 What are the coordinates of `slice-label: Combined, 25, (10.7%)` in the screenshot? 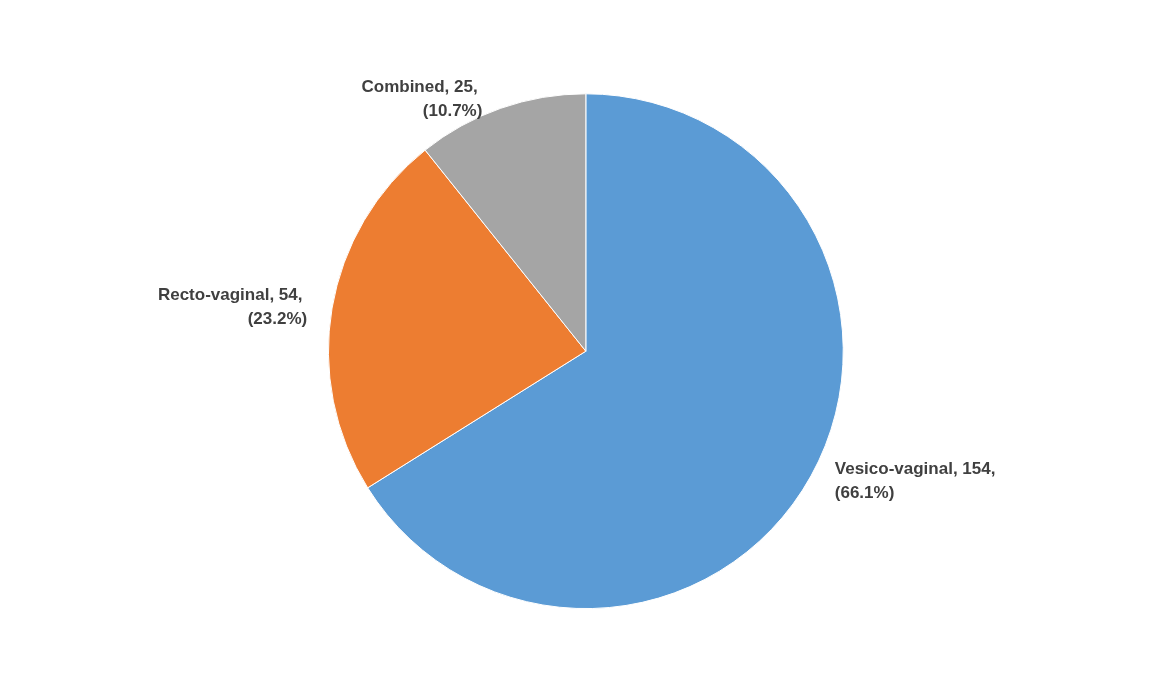 It's located at (422, 99).